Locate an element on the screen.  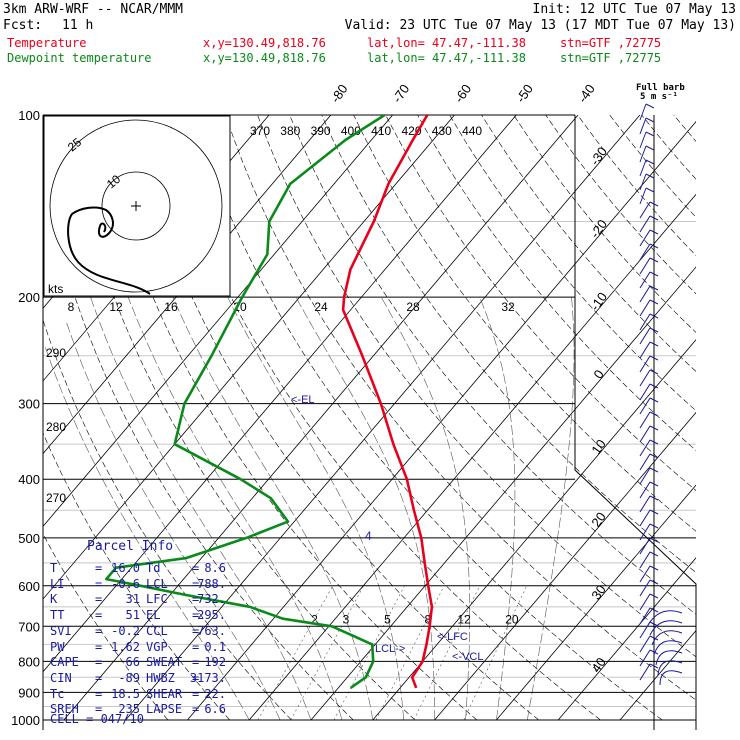
parcel-info-key: K is located at coordinates (54, 599).